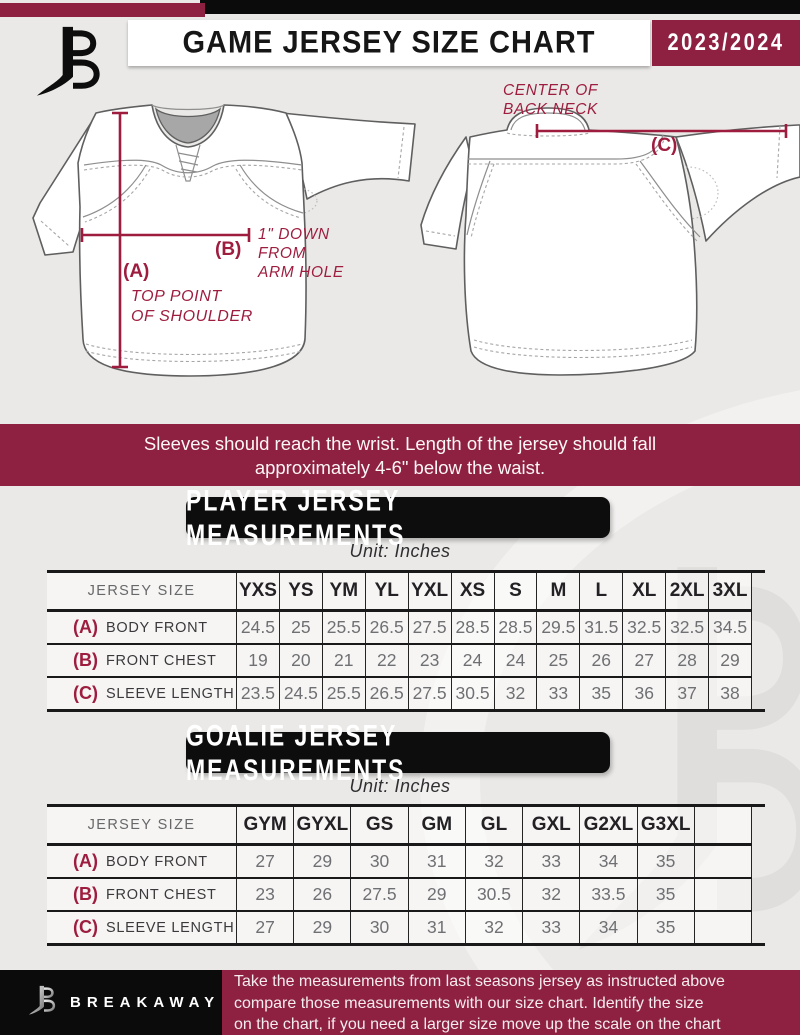 The width and height of the screenshot is (800, 1035). Describe the element at coordinates (228, 249) in the screenshot. I see `measure-b-tag: (B)` at that location.